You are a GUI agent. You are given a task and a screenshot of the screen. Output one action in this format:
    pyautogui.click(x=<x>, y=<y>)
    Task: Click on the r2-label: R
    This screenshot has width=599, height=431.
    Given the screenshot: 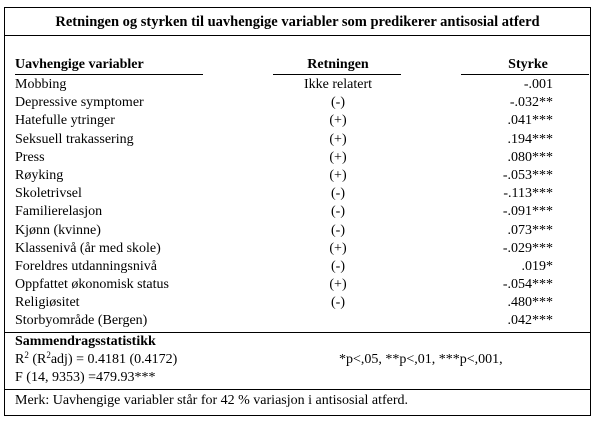 What is the action you would take?
    pyautogui.click(x=20, y=359)
    